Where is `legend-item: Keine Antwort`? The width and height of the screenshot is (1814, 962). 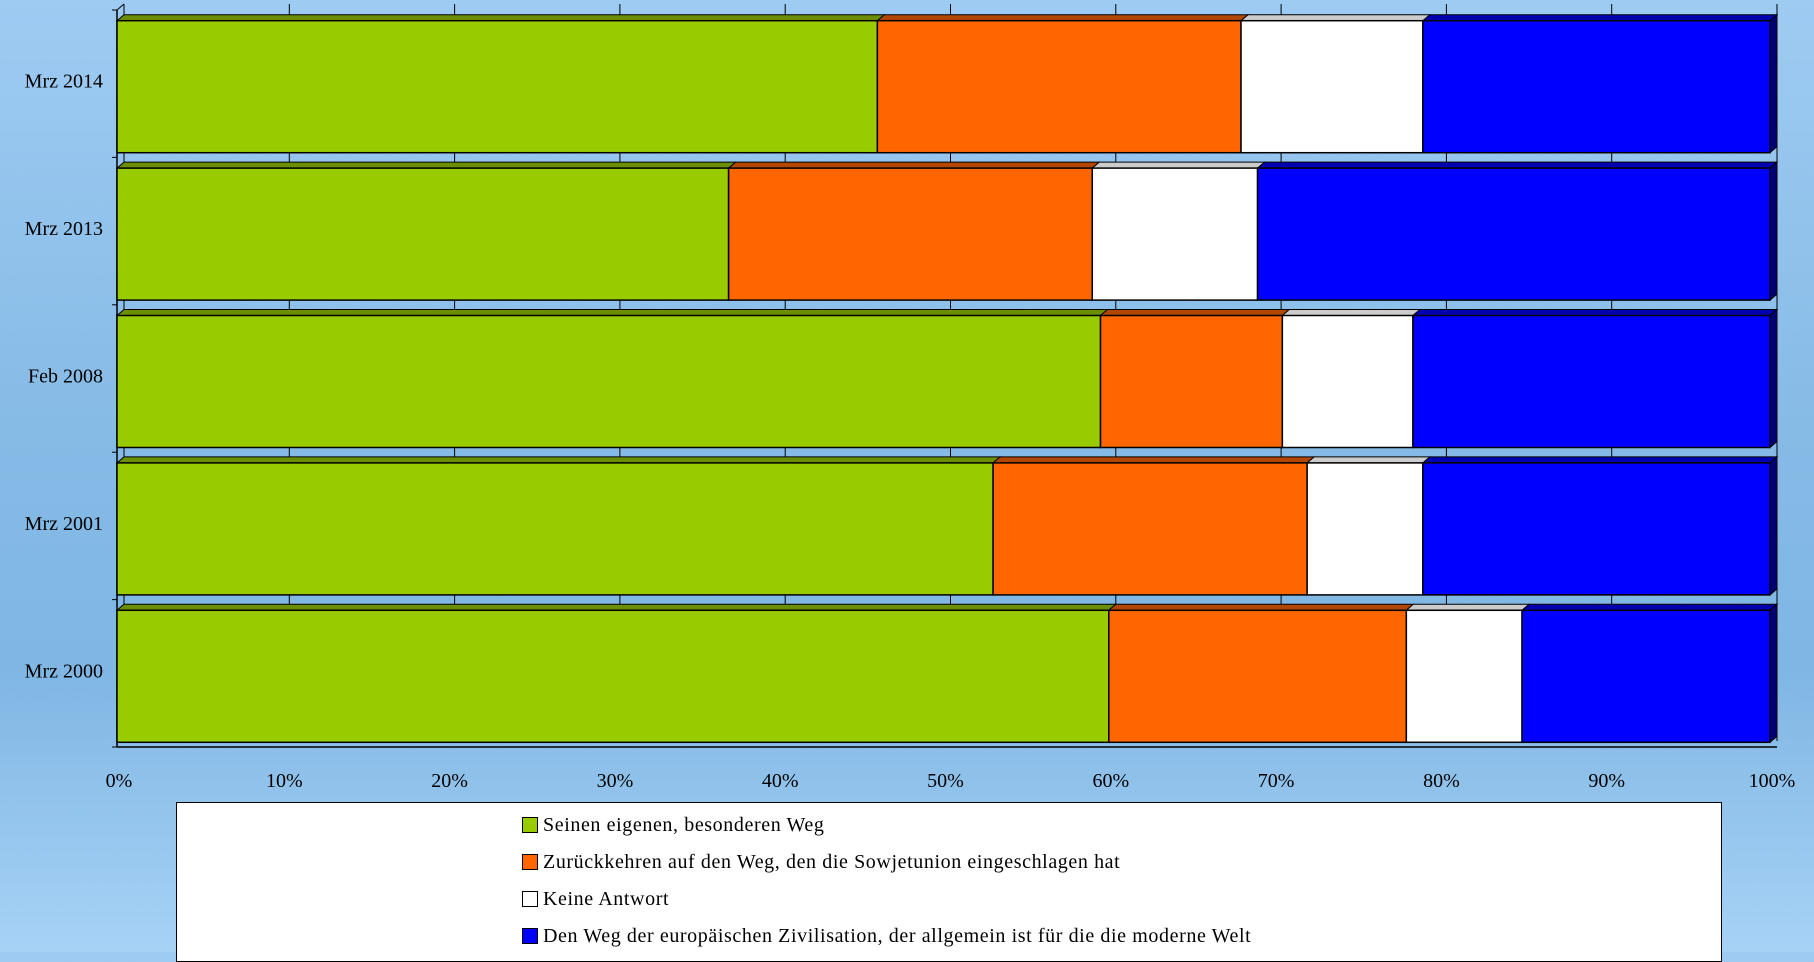 legend-item: Keine Antwort is located at coordinates (595, 899).